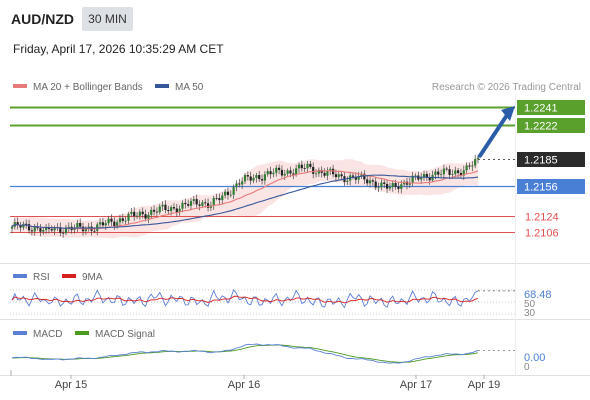 This screenshot has height=400, width=590. I want to click on x-tick-label: Apr 17, so click(416, 385).